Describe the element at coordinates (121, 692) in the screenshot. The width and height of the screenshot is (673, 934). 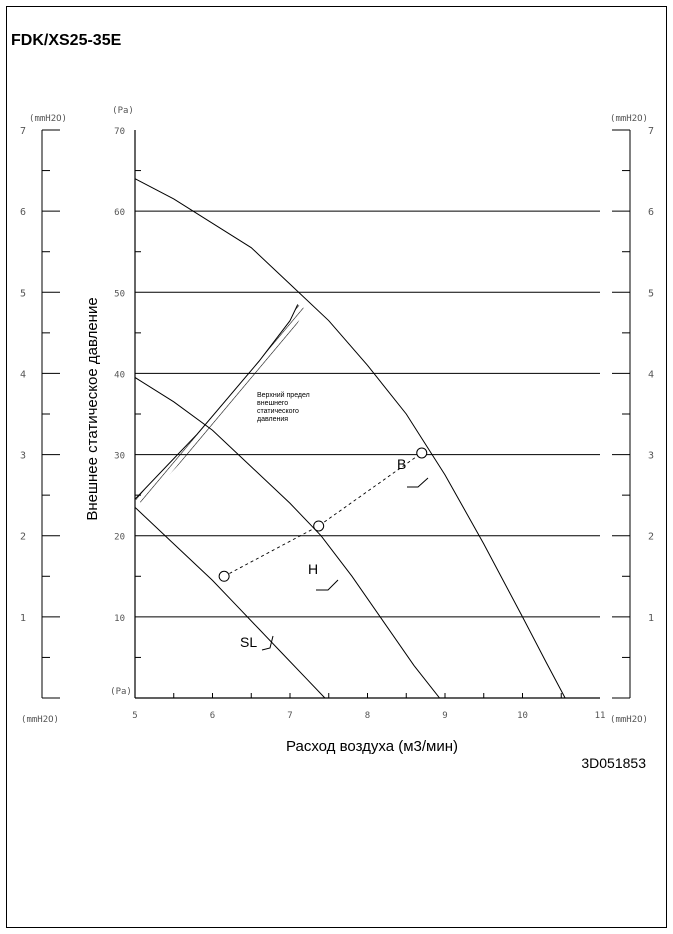
I see `y-unit-pa-bottom: (Pa)` at that location.